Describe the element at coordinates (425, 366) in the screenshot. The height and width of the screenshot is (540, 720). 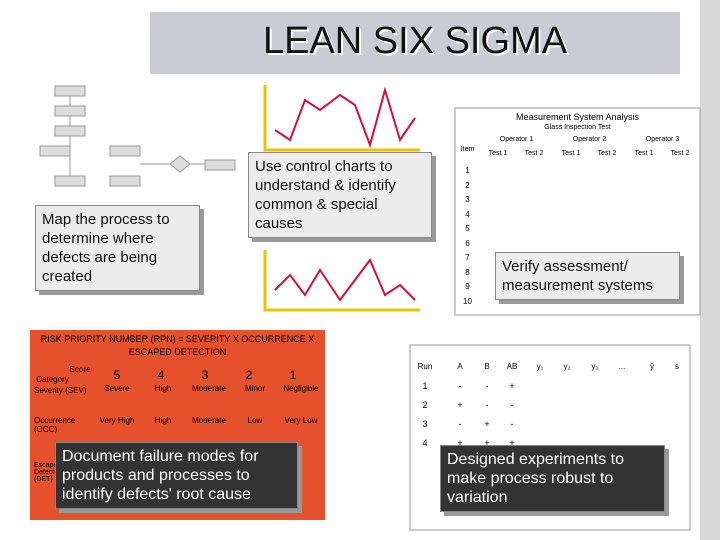
I see `doe-header: Run` at that location.